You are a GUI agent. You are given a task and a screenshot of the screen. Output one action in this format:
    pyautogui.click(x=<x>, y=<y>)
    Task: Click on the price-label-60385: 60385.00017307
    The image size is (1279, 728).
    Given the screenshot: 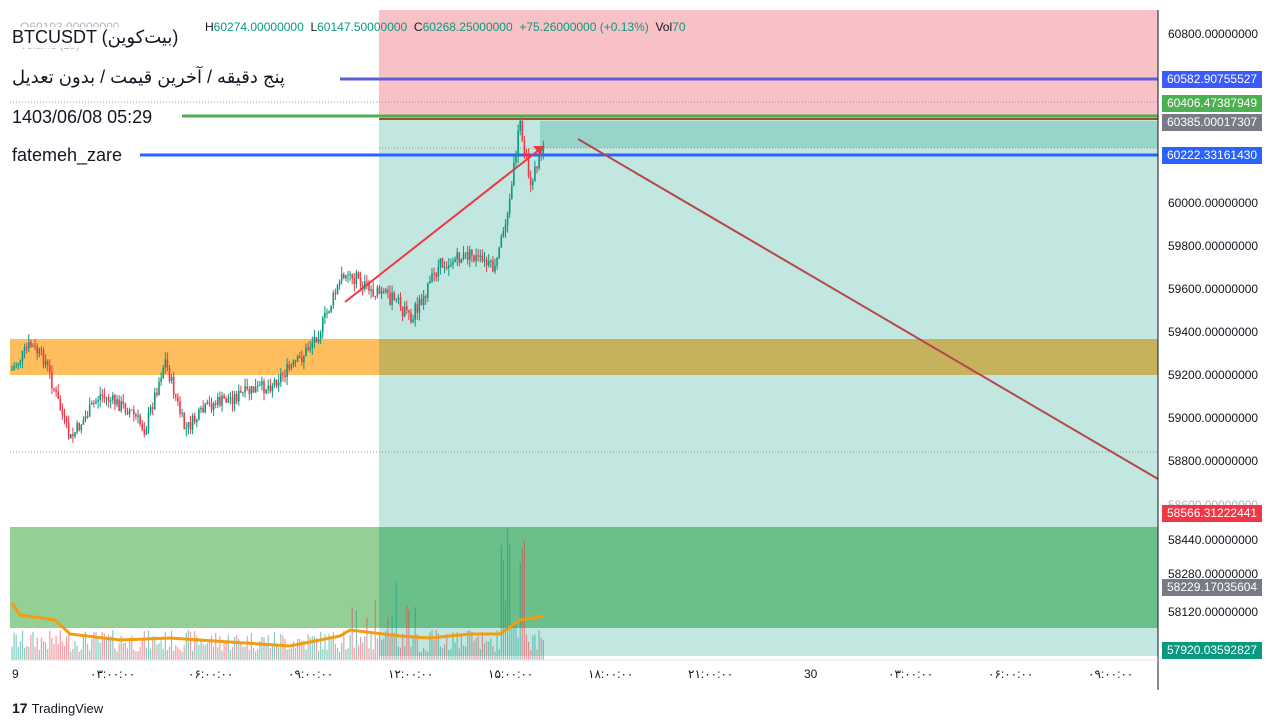 What is the action you would take?
    pyautogui.click(x=1212, y=122)
    